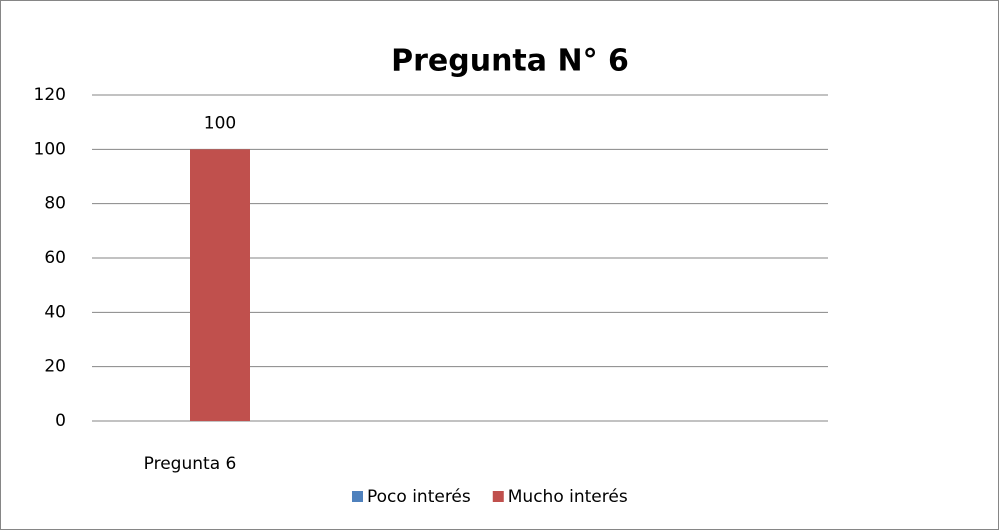 The height and width of the screenshot is (530, 999). What do you see at coordinates (55, 312) in the screenshot?
I see `y-tick-label: 40` at bounding box center [55, 312].